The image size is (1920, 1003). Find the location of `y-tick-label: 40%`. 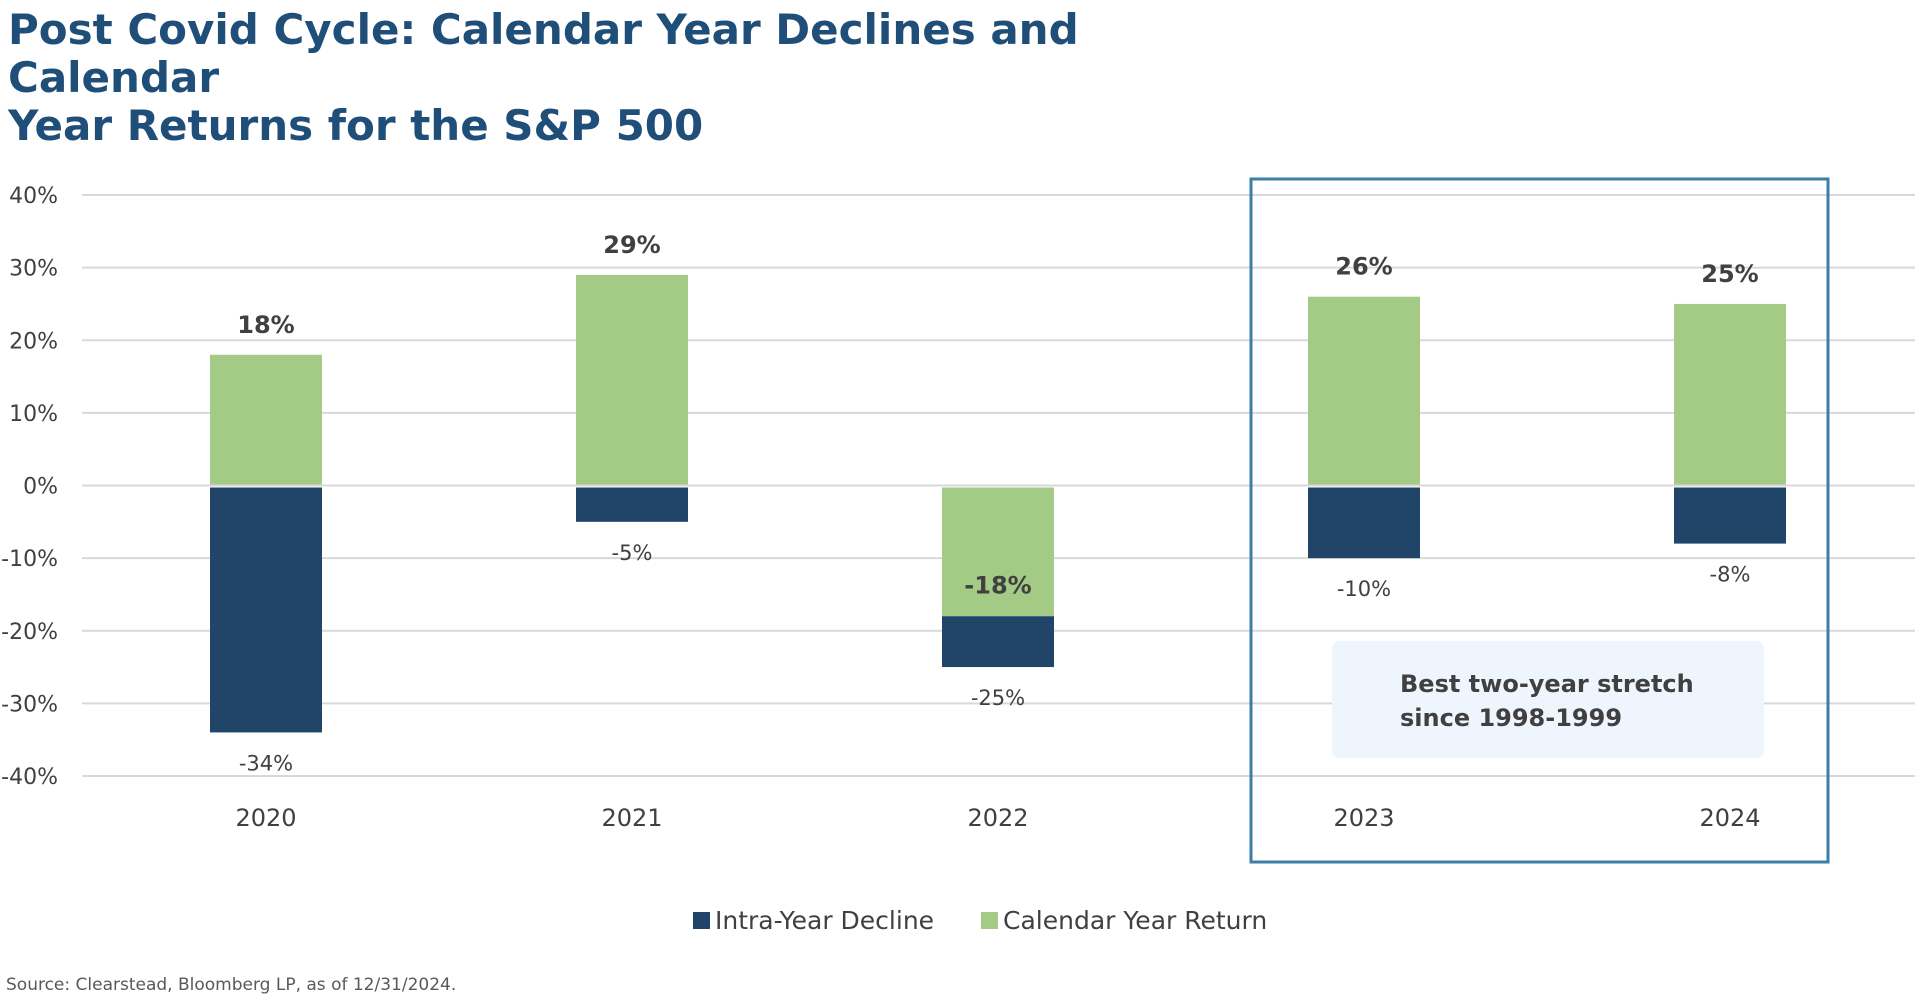

y-tick-label: 40% is located at coordinates (33, 196).